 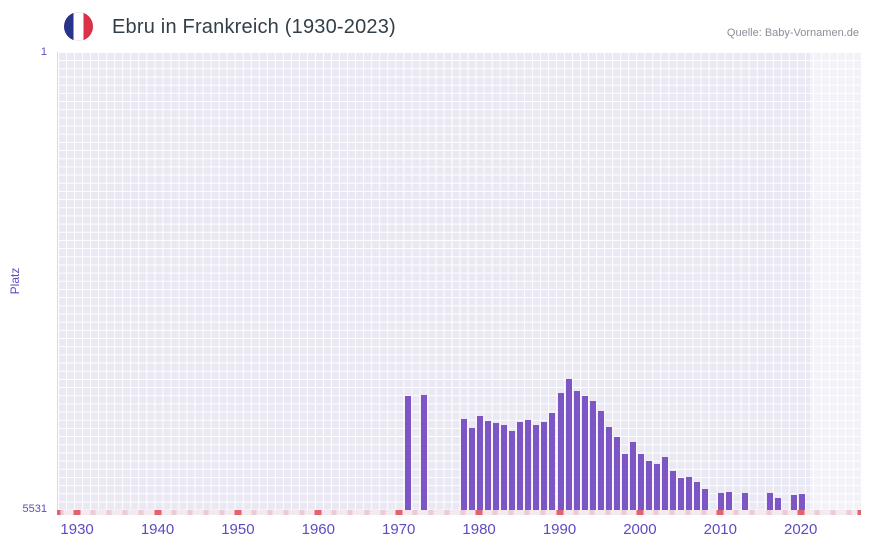 I want to click on bar-1995, so click(x=600, y=460).